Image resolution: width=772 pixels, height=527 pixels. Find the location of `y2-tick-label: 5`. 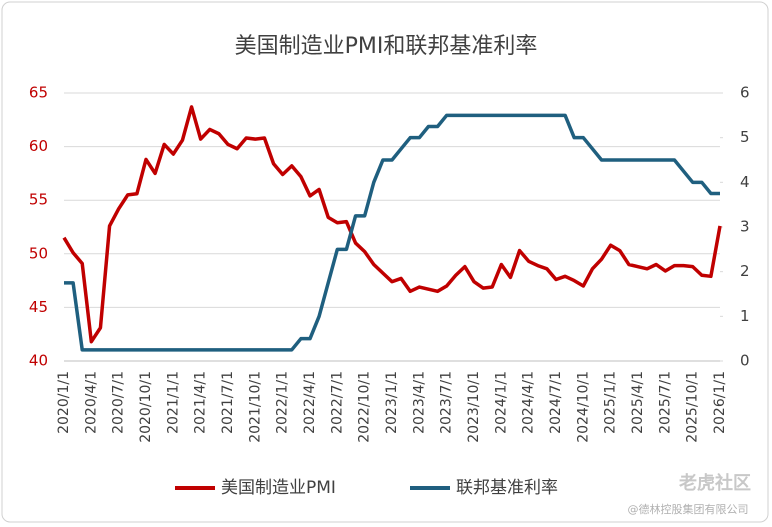

y2-tick-label: 5 is located at coordinates (745, 137).